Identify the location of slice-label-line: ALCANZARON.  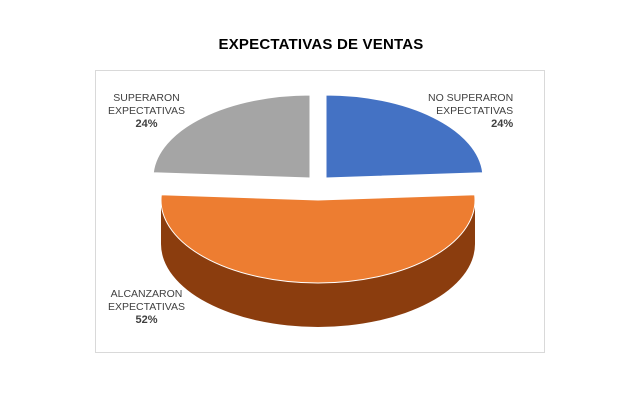
(146, 294).